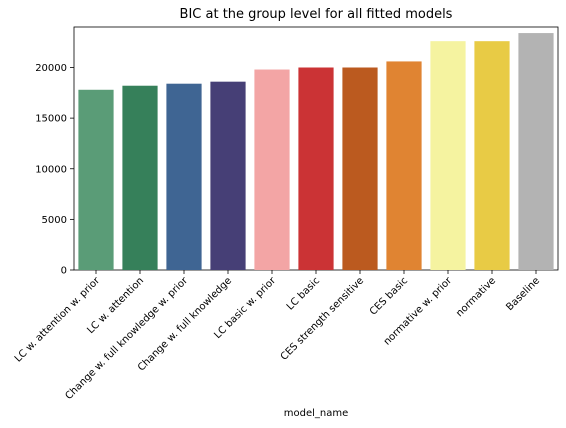 This screenshot has height=428, width=566. Describe the element at coordinates (476, 297) in the screenshot. I see `x-tick-label: normative` at that location.